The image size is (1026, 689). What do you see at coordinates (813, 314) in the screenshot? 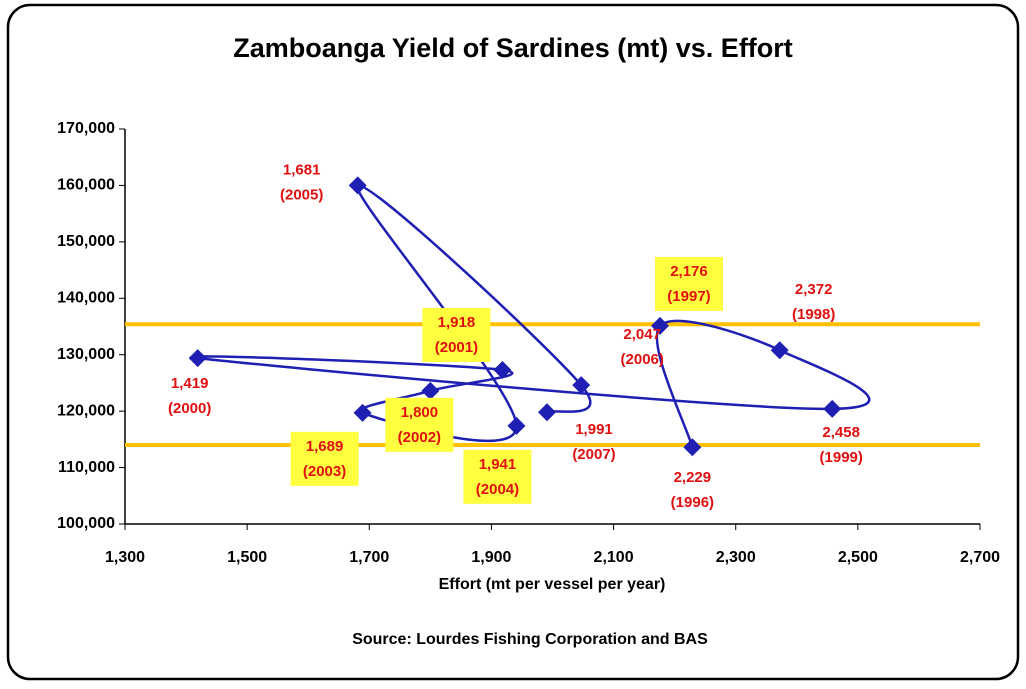
I see `point-year: (1998)` at bounding box center [813, 314].